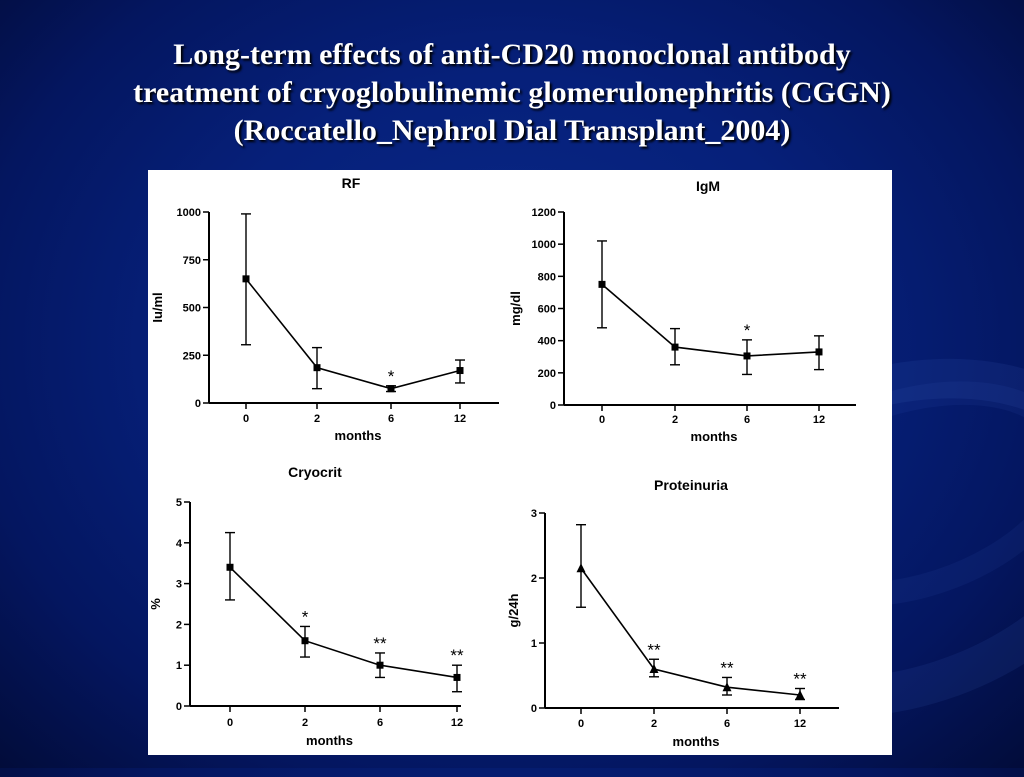 Image resolution: width=1024 pixels, height=777 pixels. What do you see at coordinates (157, 307) in the screenshot?
I see `y-axis-label: Iu/ml` at bounding box center [157, 307].